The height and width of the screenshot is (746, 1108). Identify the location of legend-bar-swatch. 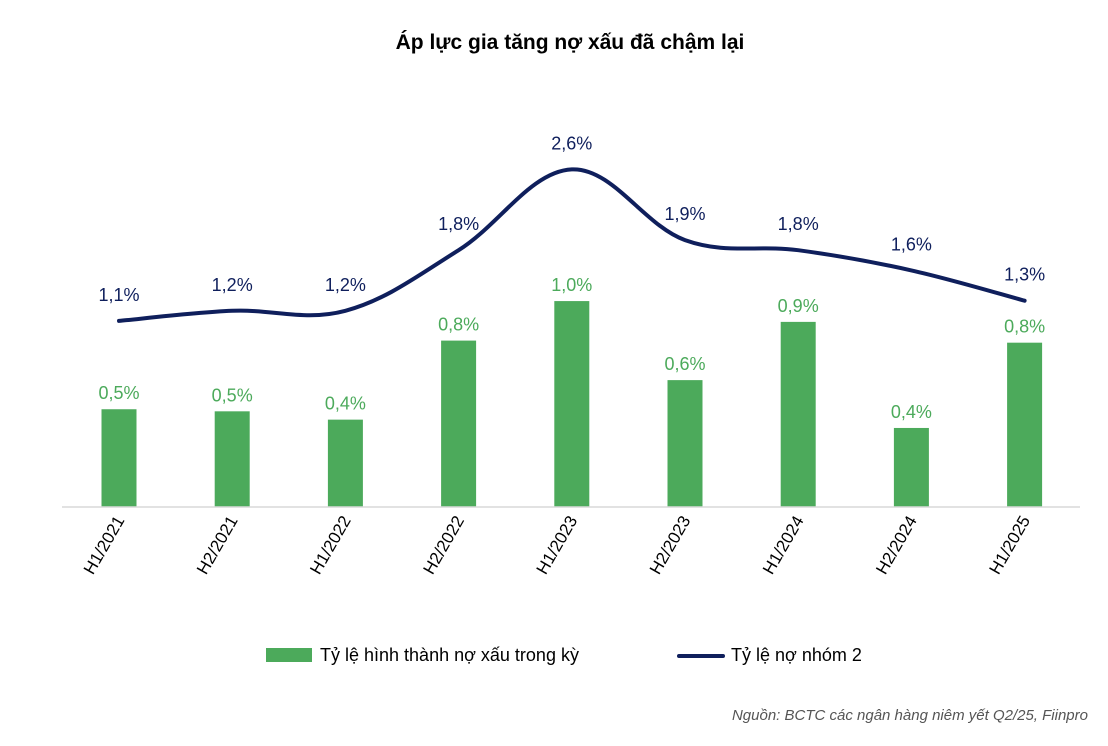
(289, 655).